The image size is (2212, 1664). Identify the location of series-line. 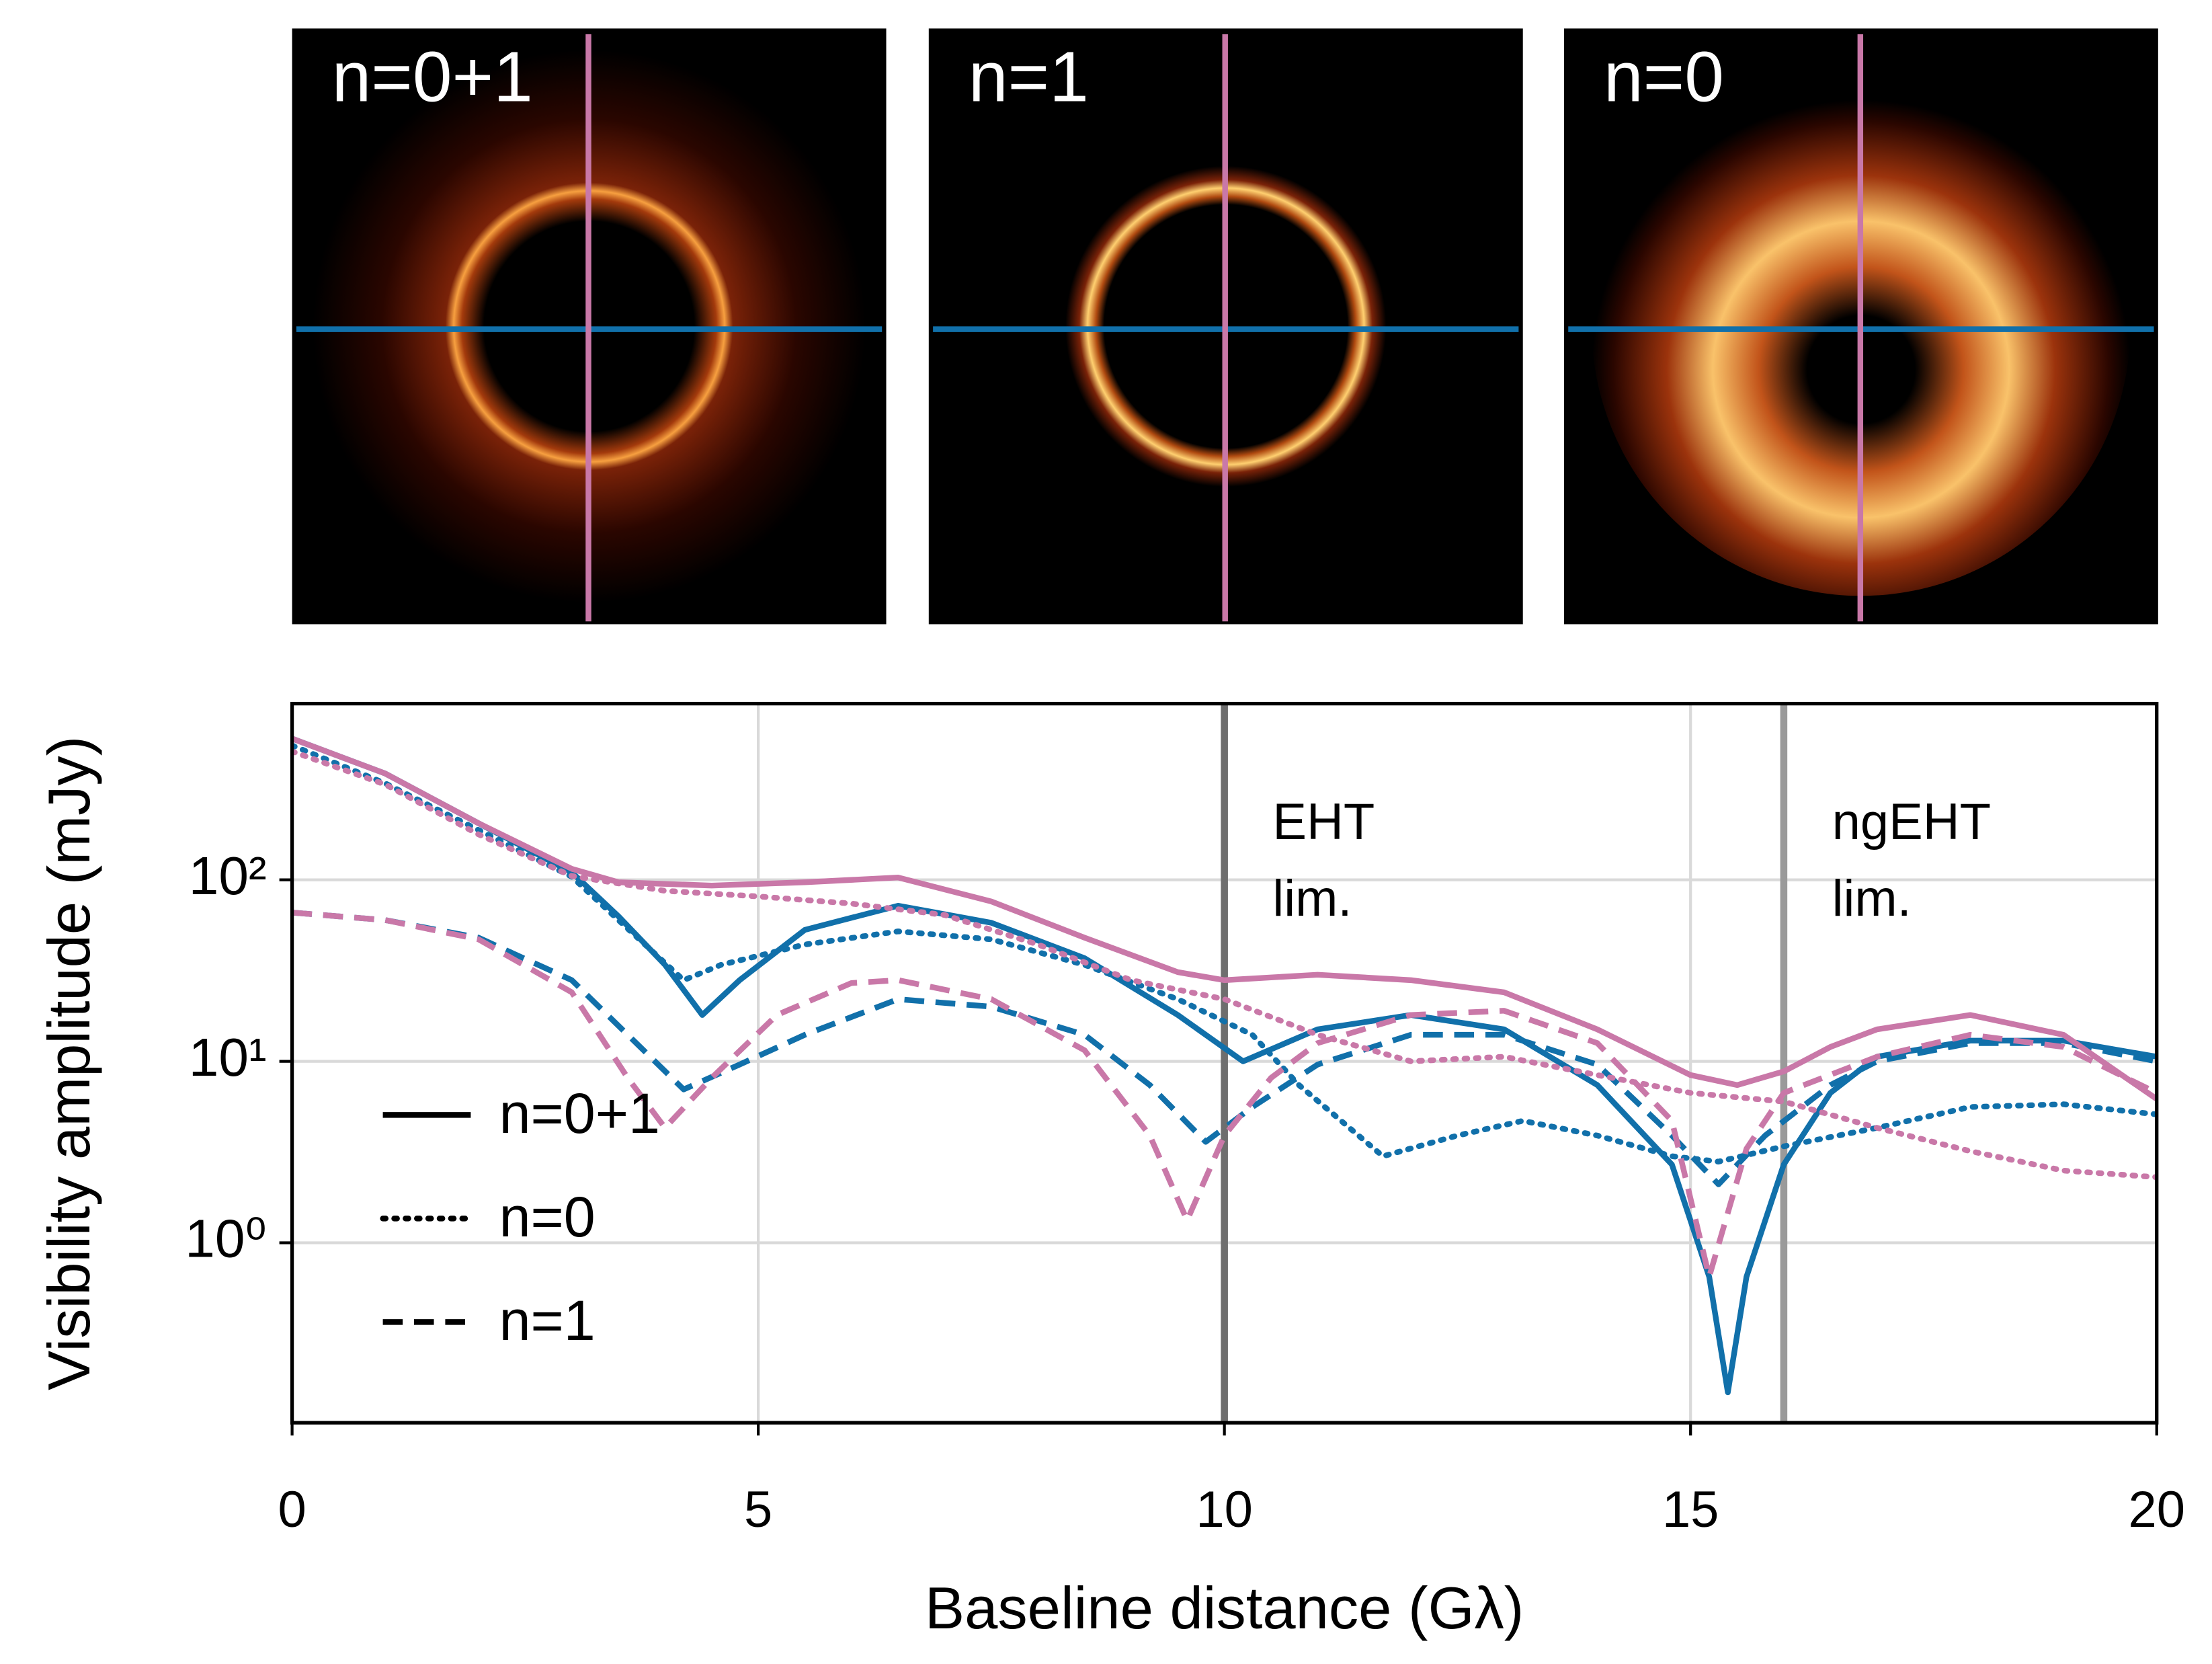
(1224, 1048).